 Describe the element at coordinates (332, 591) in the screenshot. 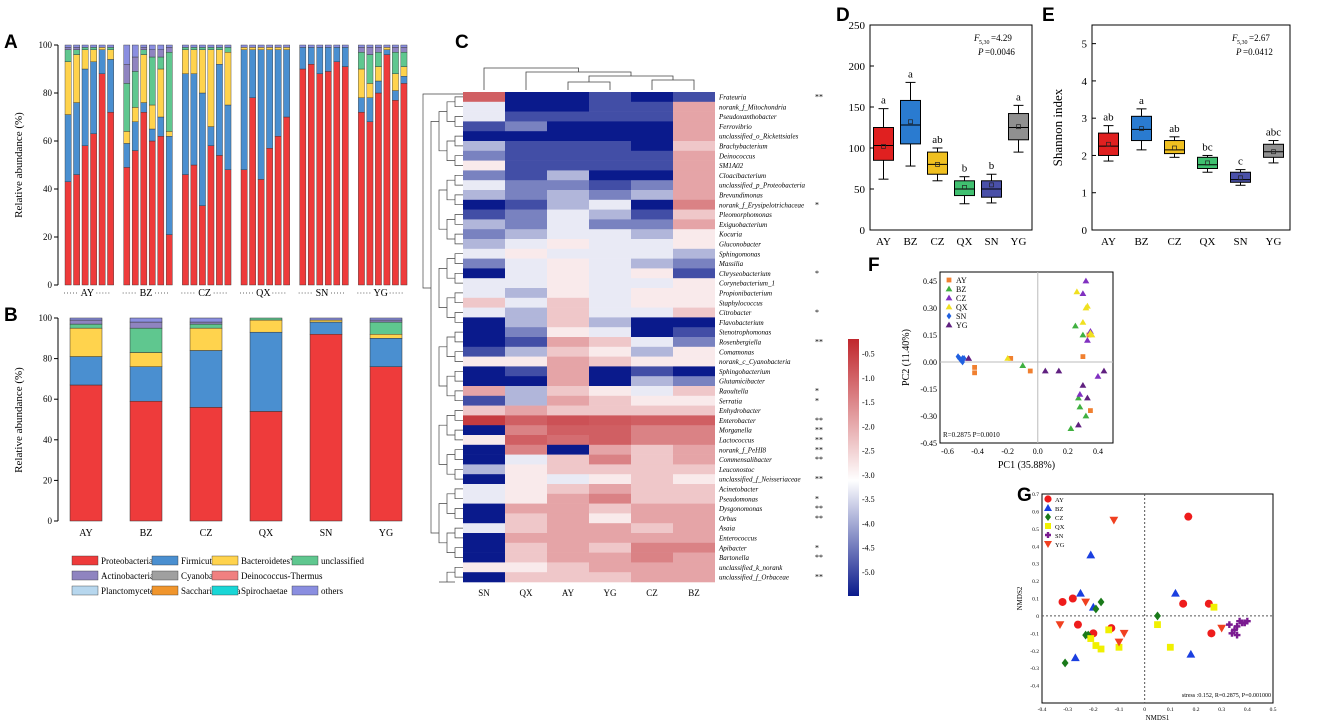

I see `legend-label: others` at that location.